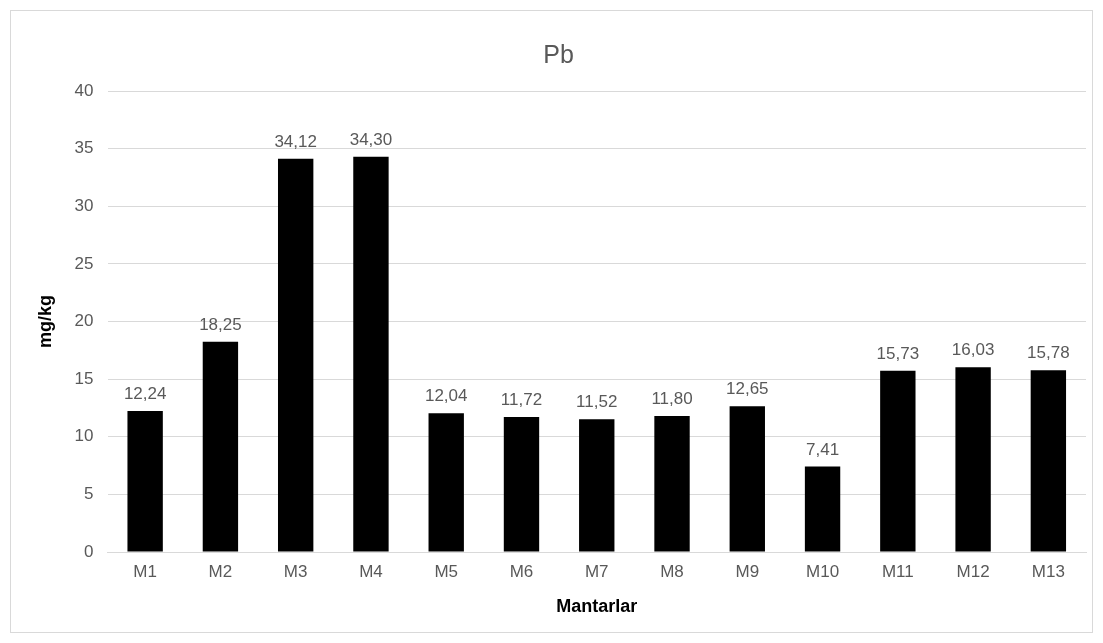 The height and width of the screenshot is (643, 1103). What do you see at coordinates (295, 571) in the screenshot?
I see `x-tick-label: M3` at bounding box center [295, 571].